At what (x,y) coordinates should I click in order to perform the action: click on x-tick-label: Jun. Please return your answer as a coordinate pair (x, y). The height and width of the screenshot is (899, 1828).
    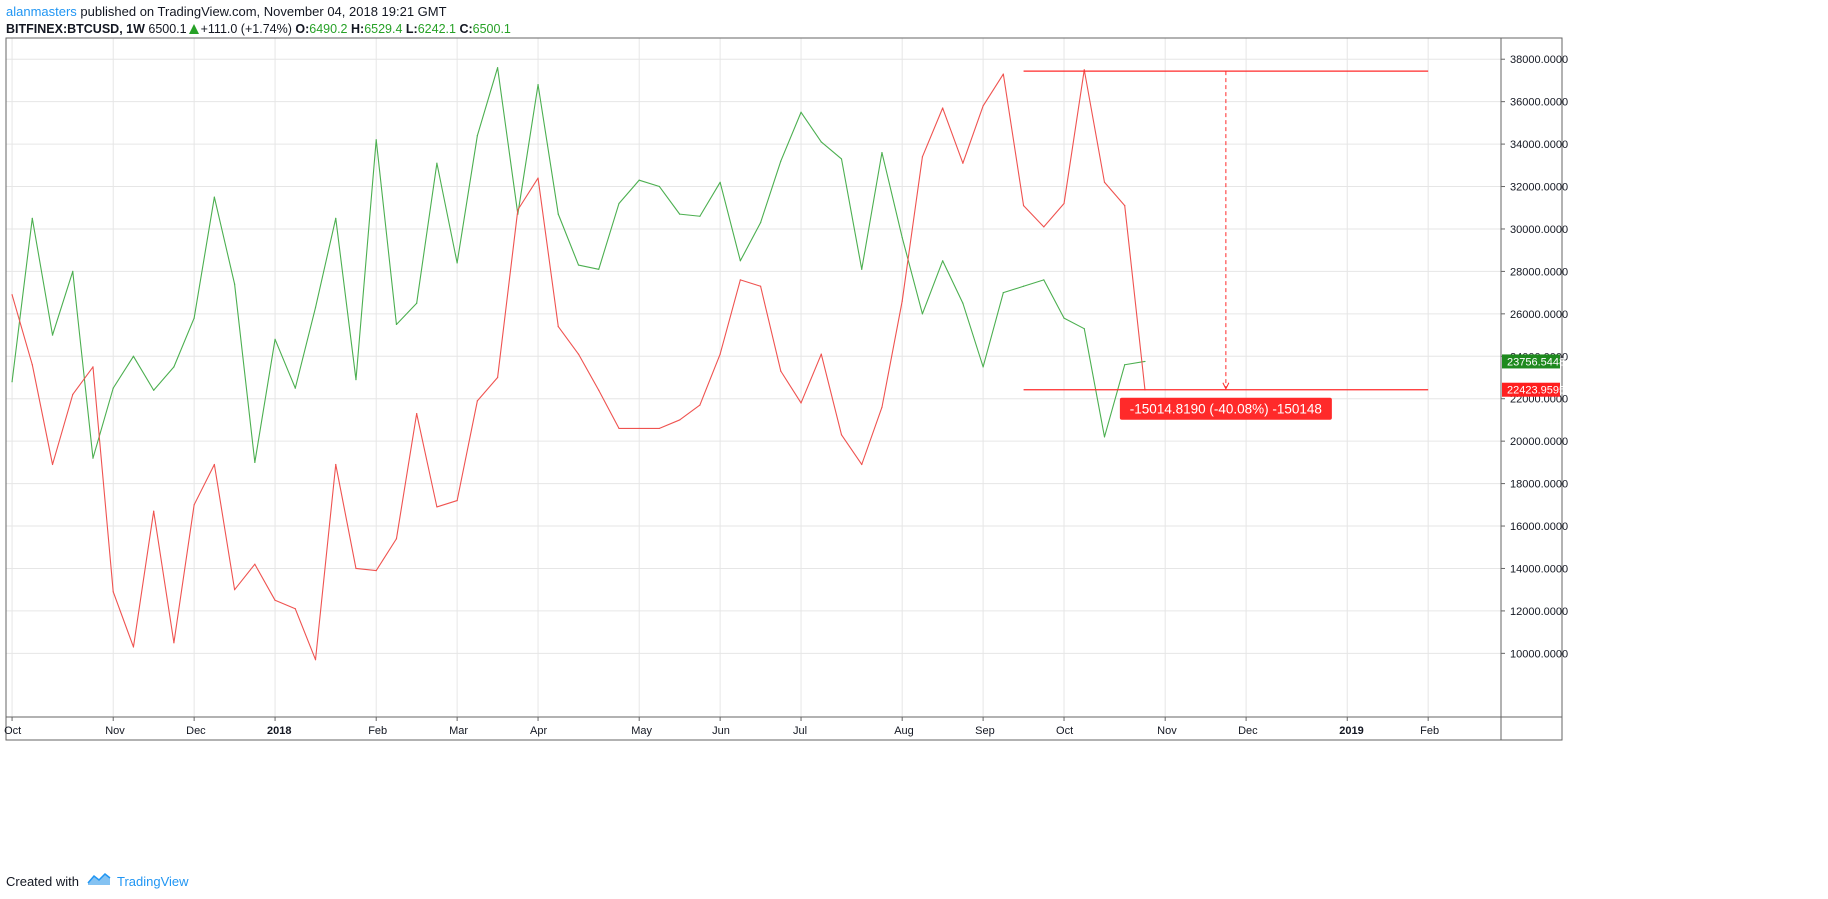
    Looking at the image, I should click on (721, 731).